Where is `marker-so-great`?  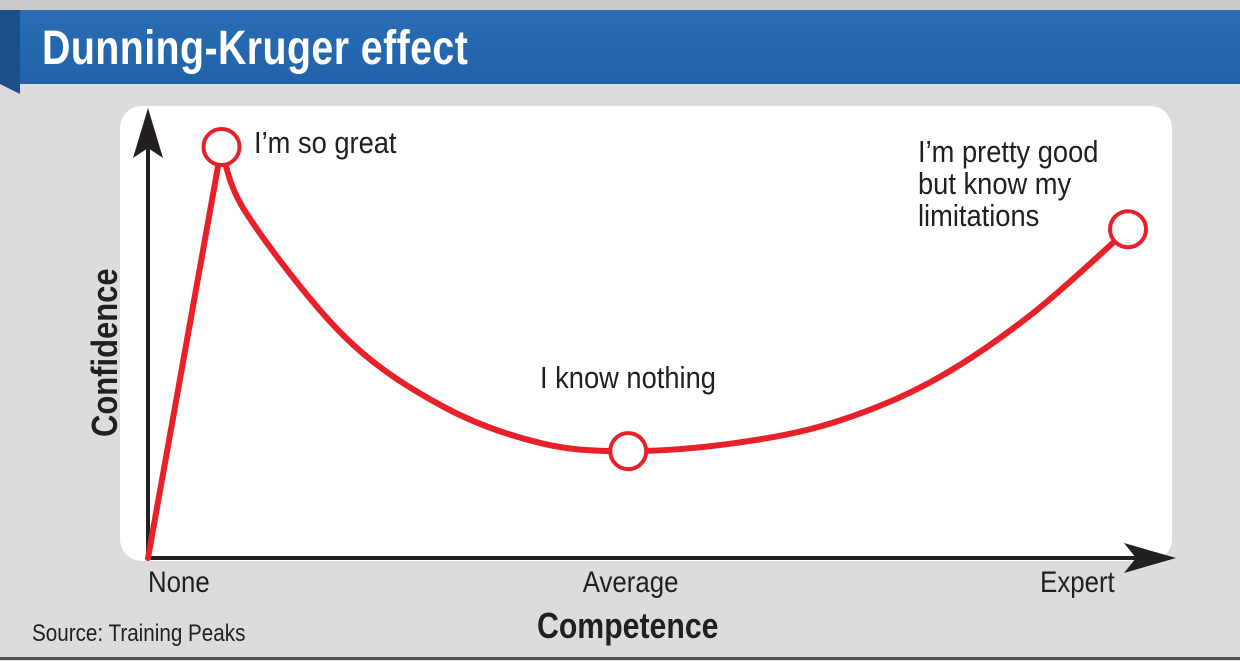 marker-so-great is located at coordinates (221, 147).